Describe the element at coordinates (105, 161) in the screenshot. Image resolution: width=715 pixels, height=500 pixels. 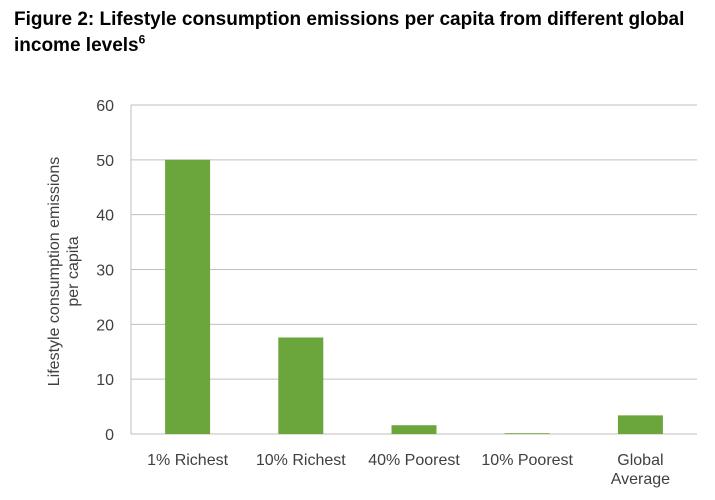
I see `y-tick-label: 50` at that location.